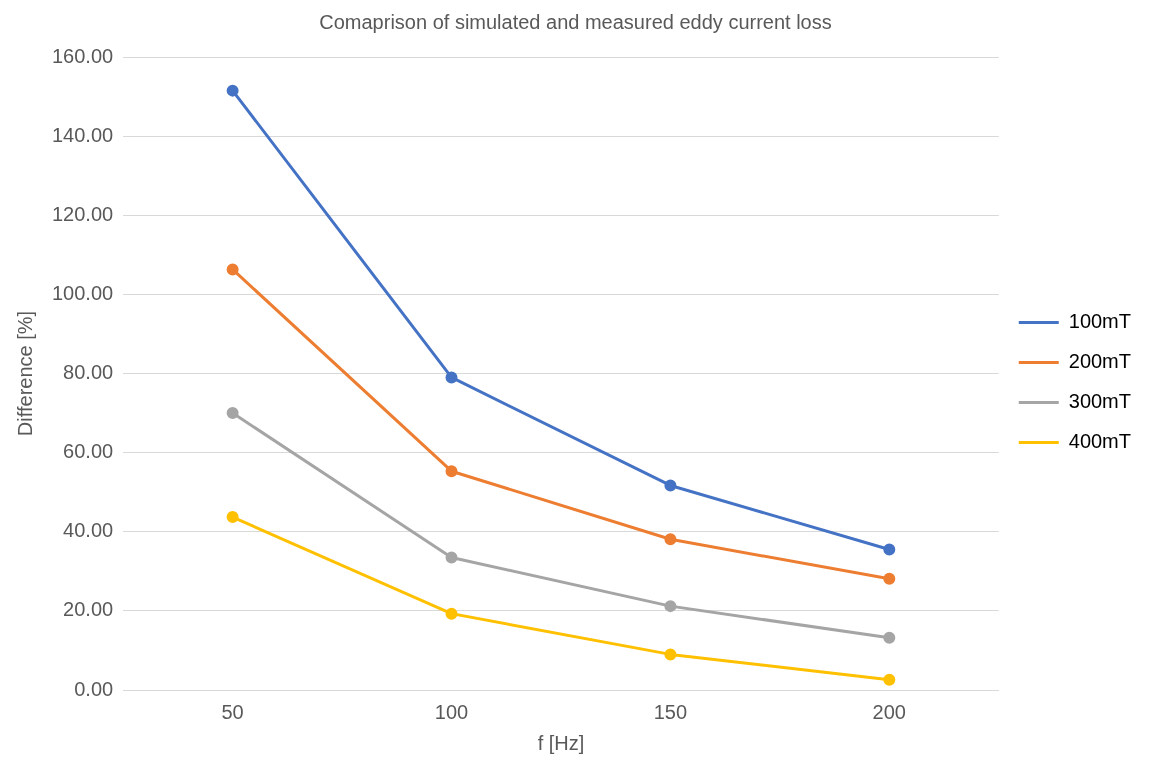 This screenshot has width=1161, height=765. I want to click on legend-label: 400mT, so click(1099, 441).